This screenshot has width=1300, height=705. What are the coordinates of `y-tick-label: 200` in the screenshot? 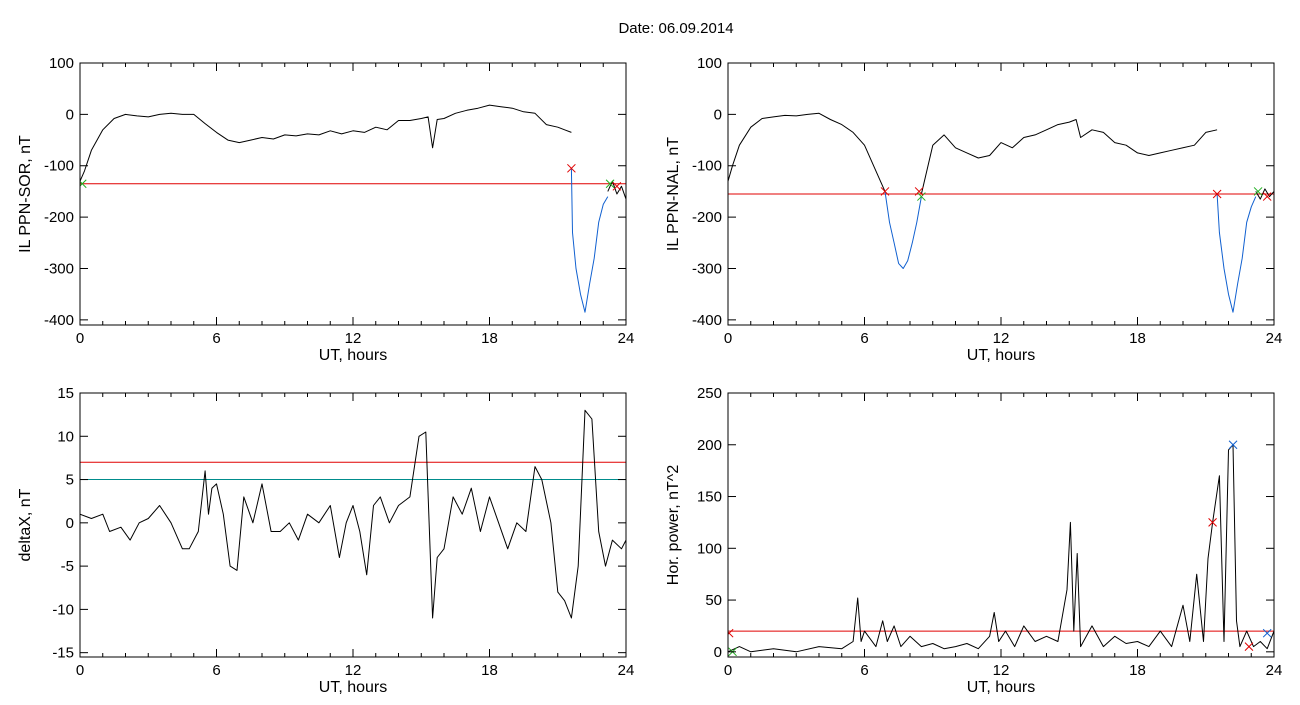 It's located at (709, 445).